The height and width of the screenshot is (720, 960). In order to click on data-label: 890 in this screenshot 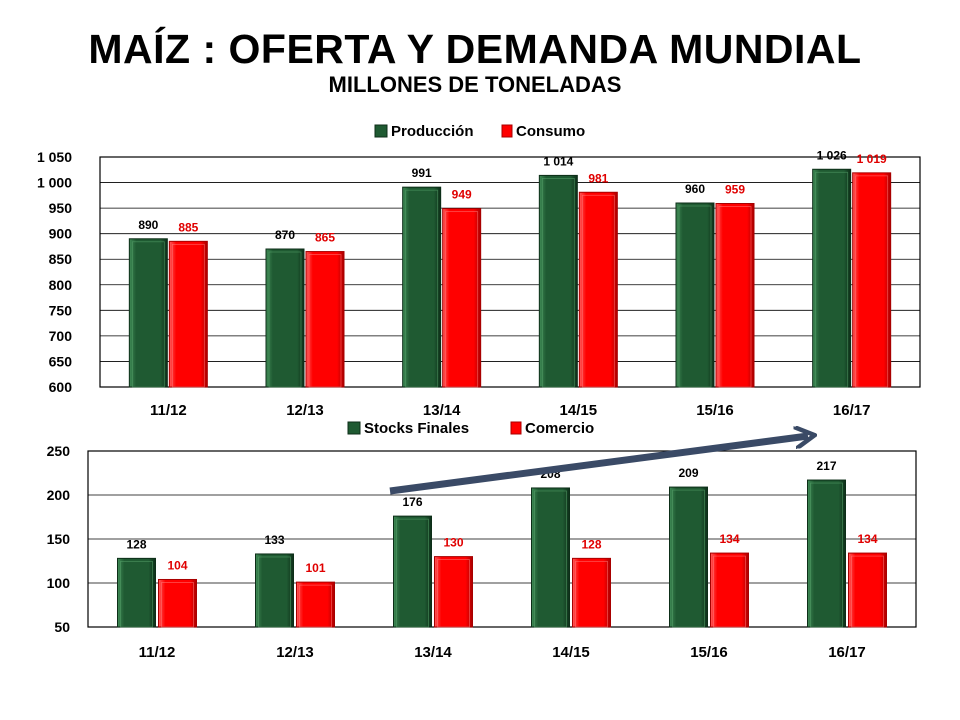, I will do `click(148, 225)`.